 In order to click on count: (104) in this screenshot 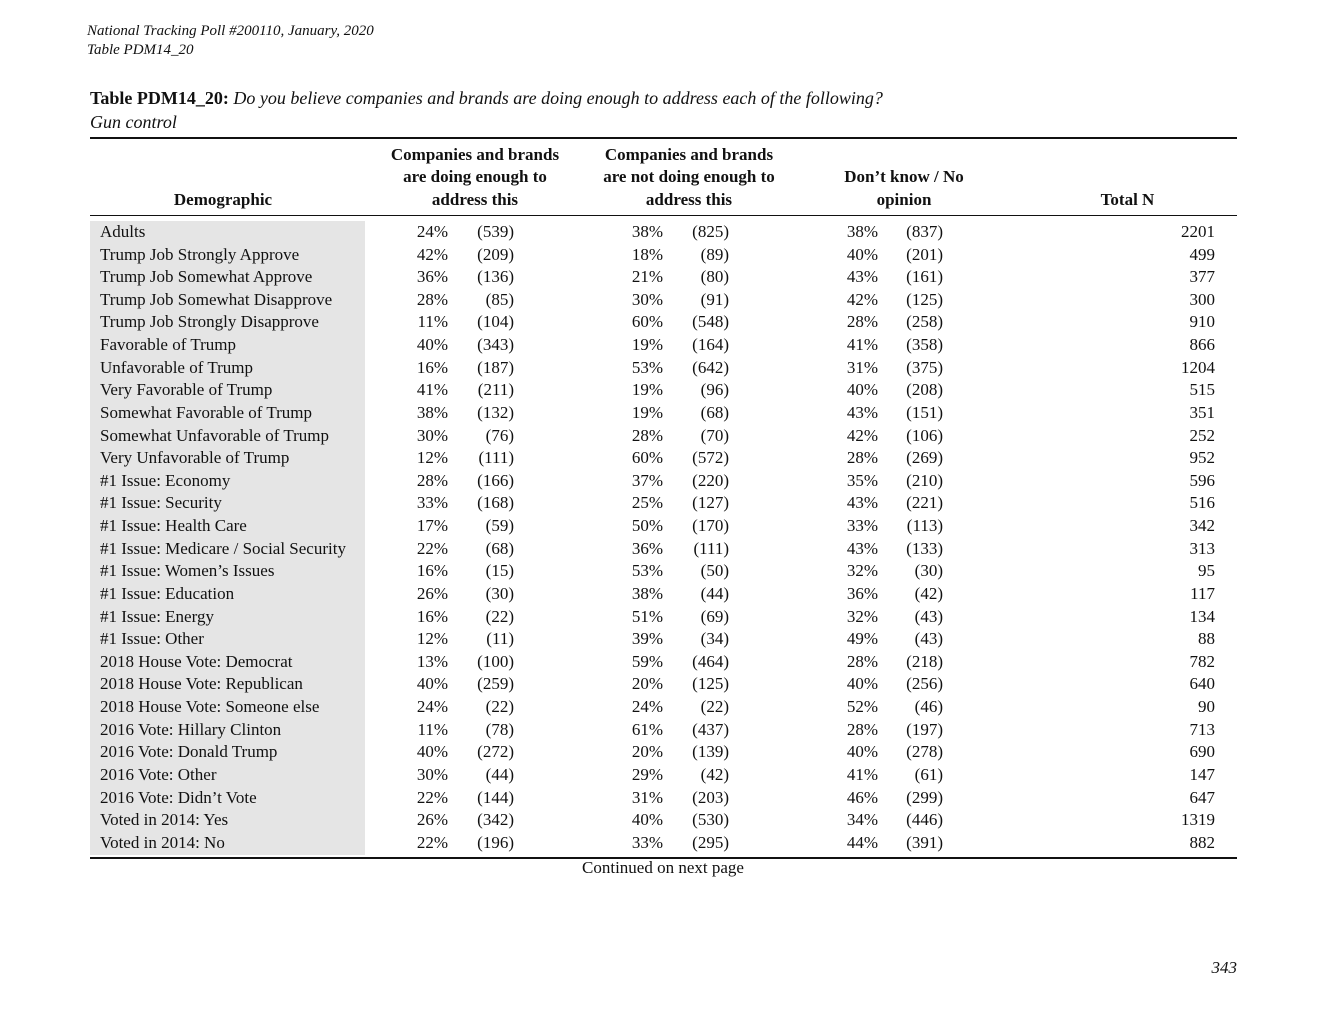, I will do `click(495, 322)`.